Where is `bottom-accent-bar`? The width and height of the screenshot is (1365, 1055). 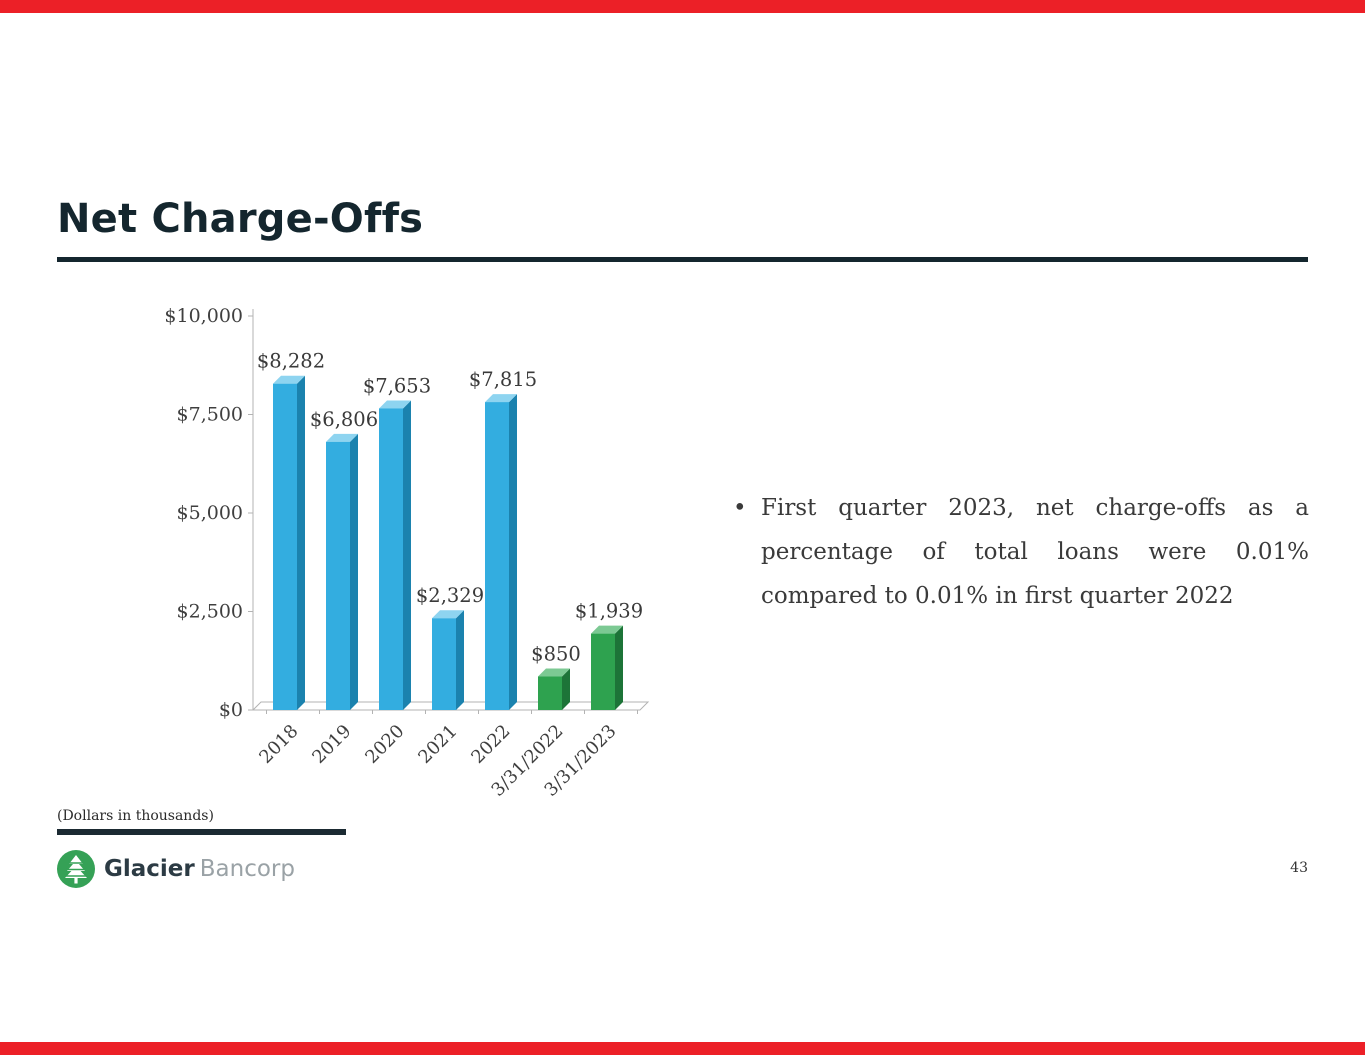
bottom-accent-bar is located at coordinates (682, 1048).